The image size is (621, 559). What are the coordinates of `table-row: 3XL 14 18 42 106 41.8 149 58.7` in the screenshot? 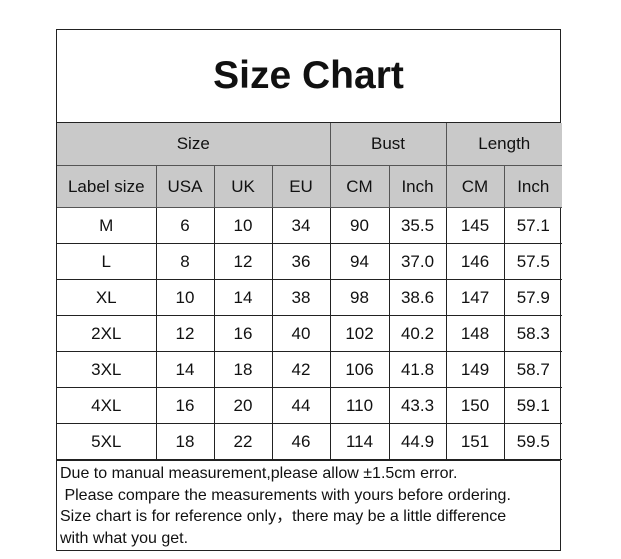 It's located at (310, 369).